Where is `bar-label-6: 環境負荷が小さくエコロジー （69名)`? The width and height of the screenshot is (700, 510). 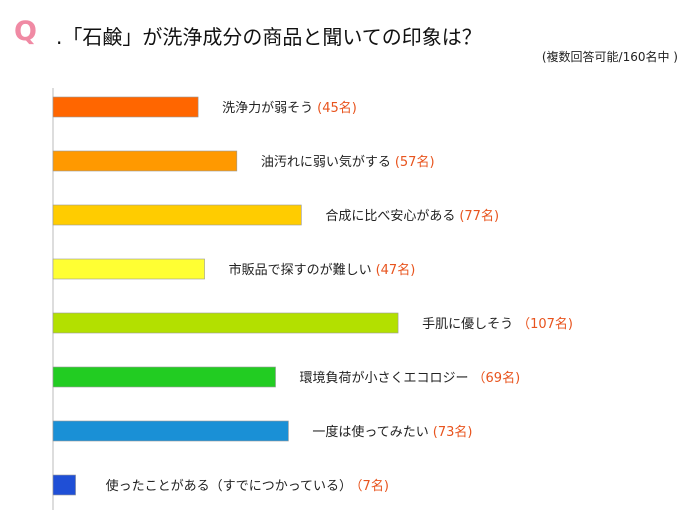
bar-label-6: 環境負荷が小さくエコロジー （69名) is located at coordinates (410, 378).